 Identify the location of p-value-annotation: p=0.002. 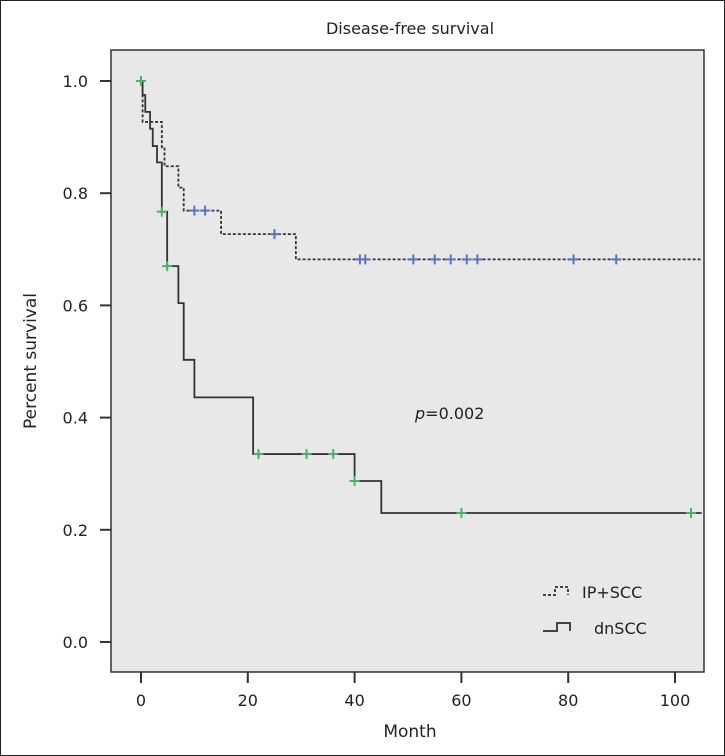
(449, 413).